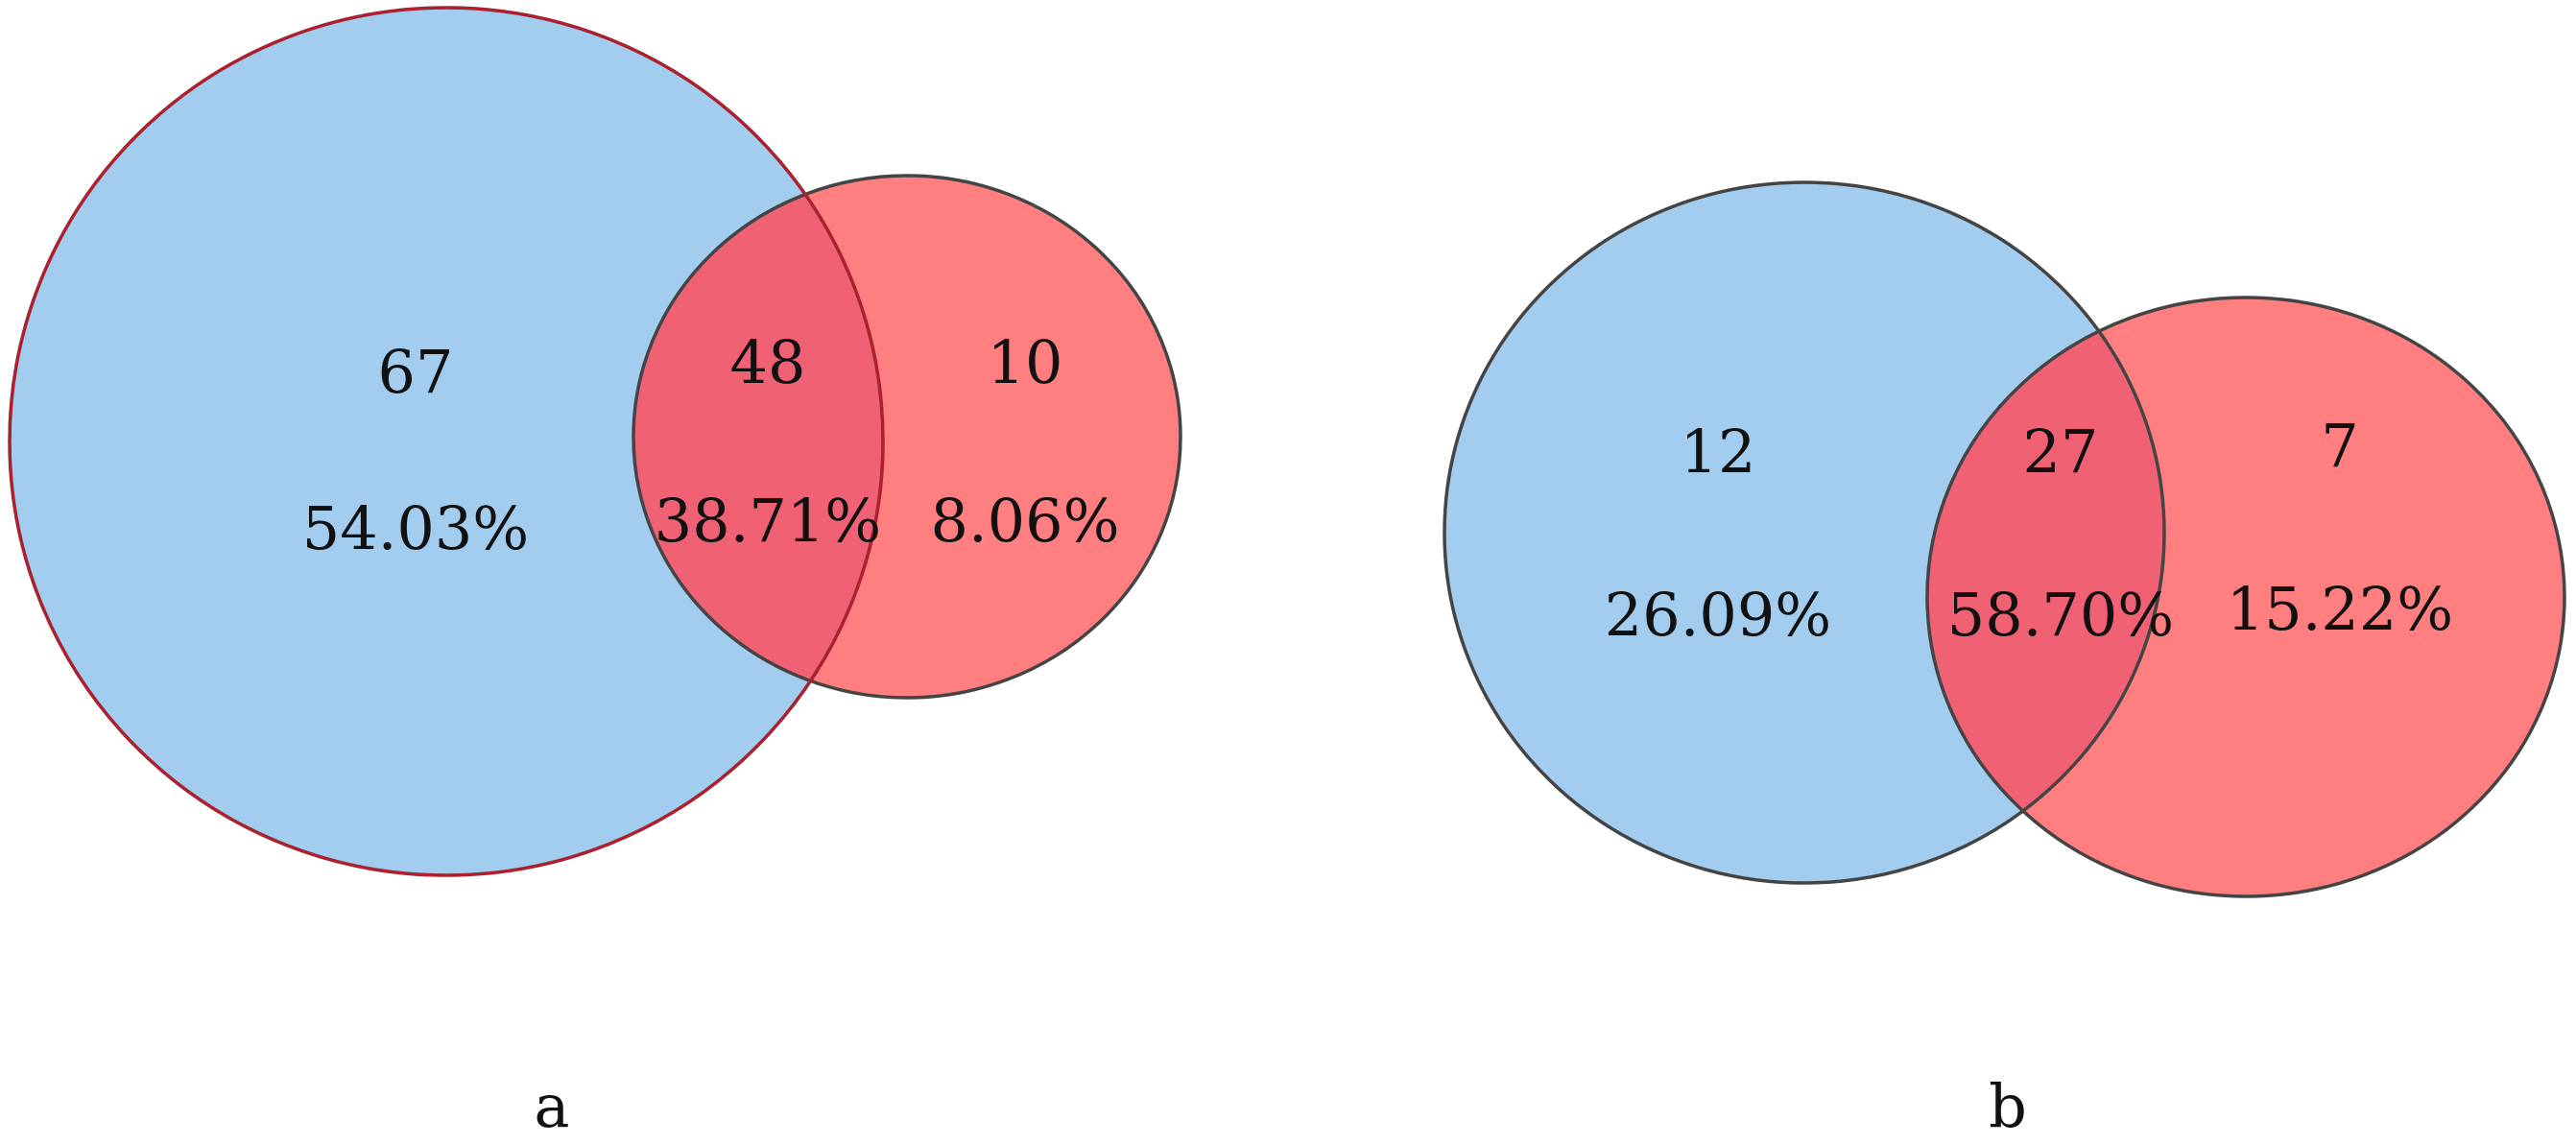 The width and height of the screenshot is (2576, 1144). What do you see at coordinates (907, 437) in the screenshot?
I see `panel-a-right-outline` at bounding box center [907, 437].